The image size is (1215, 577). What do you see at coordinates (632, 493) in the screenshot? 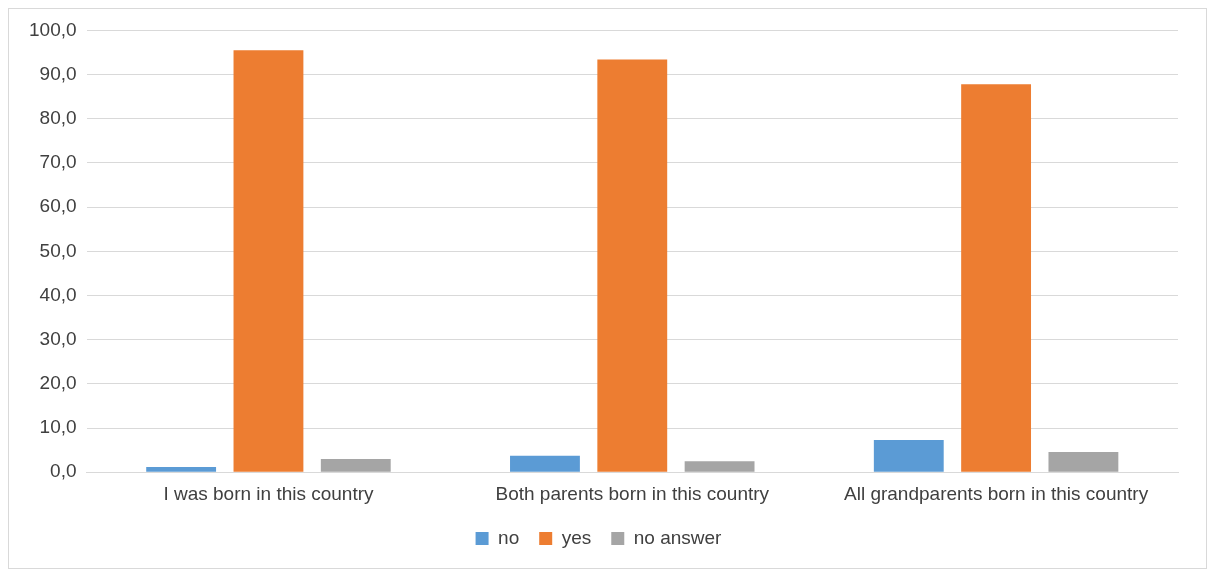
I see `x-tick-label: Both parents born in this country` at bounding box center [632, 493].